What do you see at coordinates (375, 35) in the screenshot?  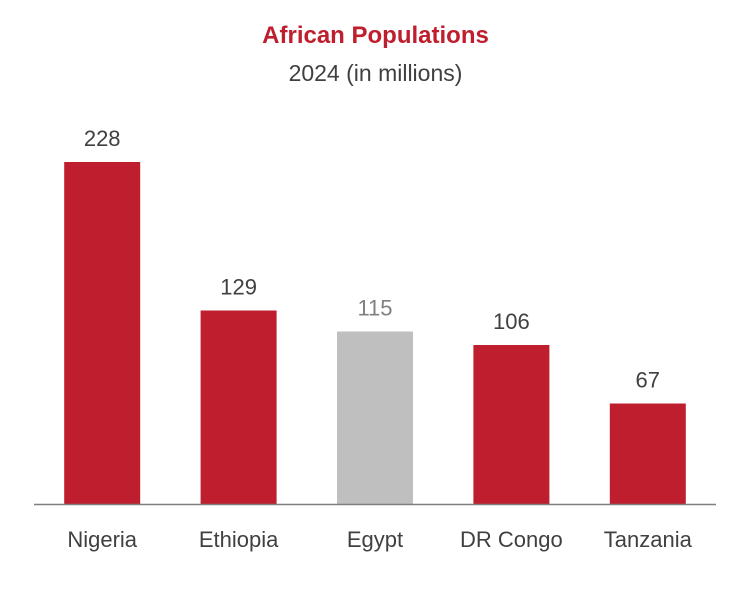 I see `chart-title: African Populations` at bounding box center [375, 35].